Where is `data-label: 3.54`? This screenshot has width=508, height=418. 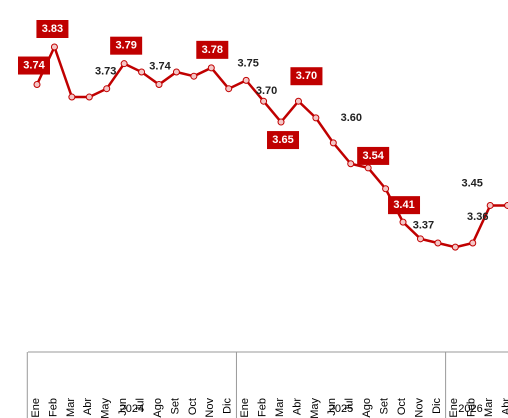 data-label: 3.54 is located at coordinates (373, 156).